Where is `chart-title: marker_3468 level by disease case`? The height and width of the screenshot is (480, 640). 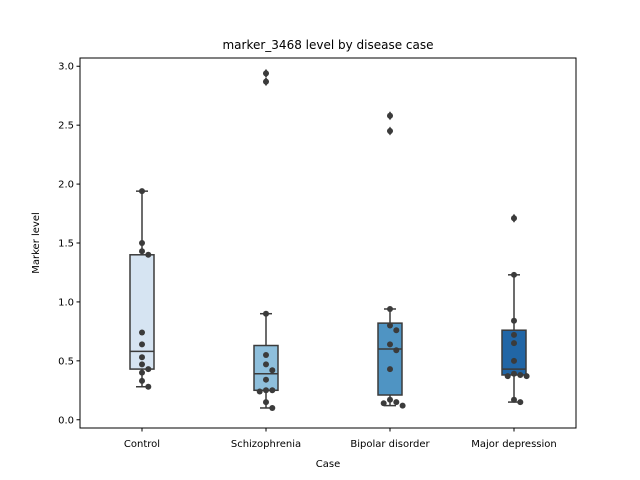
chart-title: marker_3468 level by disease case is located at coordinates (327, 45).